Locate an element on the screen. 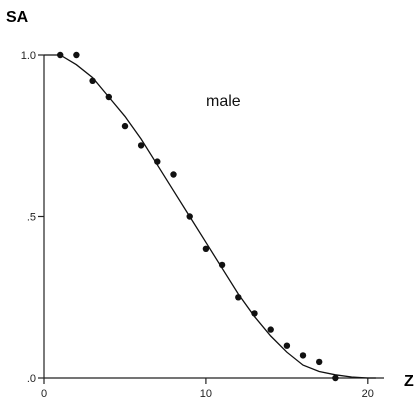 This screenshot has width=418, height=405. x-tick-label: 0 is located at coordinates (44, 394).